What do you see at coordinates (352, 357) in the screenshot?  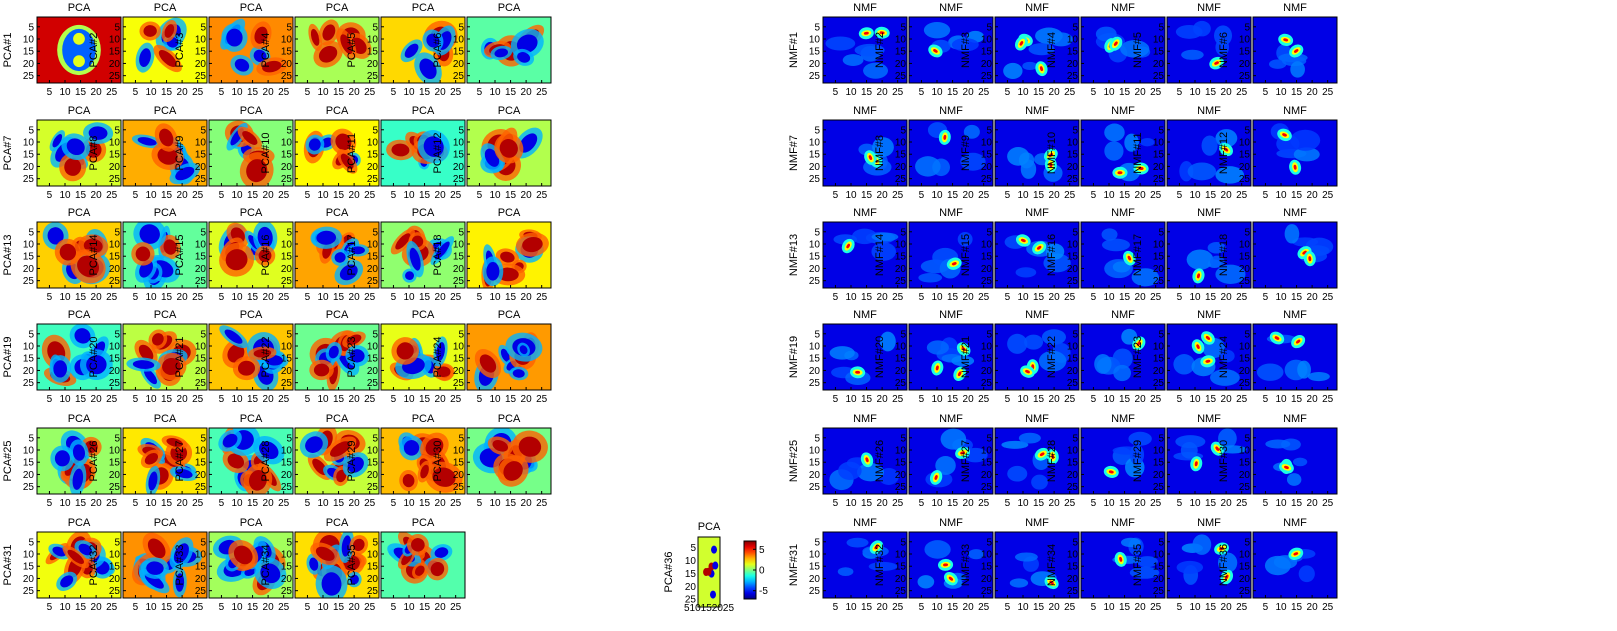 I see `panel-ylabel: PCA#23` at bounding box center [352, 357].